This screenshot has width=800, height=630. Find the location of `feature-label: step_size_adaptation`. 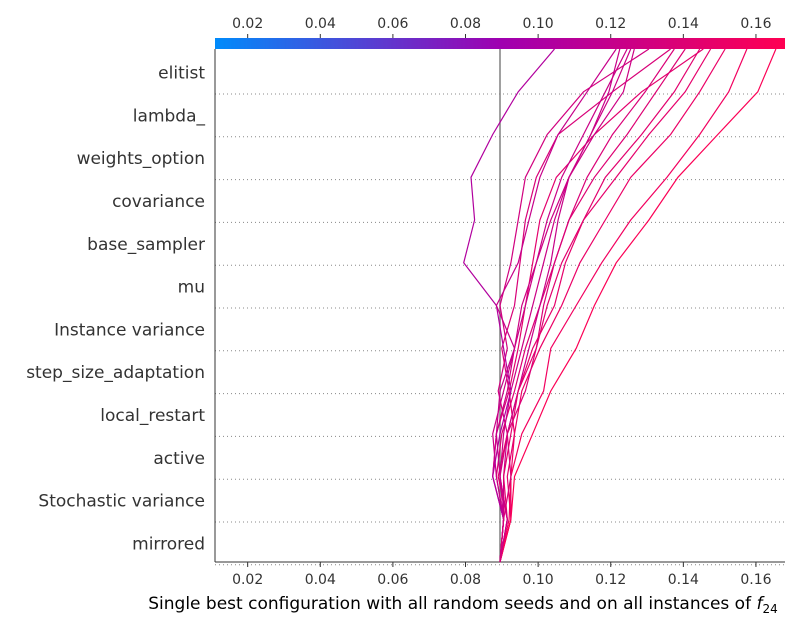

feature-label: step_size_adaptation is located at coordinates (115, 373).